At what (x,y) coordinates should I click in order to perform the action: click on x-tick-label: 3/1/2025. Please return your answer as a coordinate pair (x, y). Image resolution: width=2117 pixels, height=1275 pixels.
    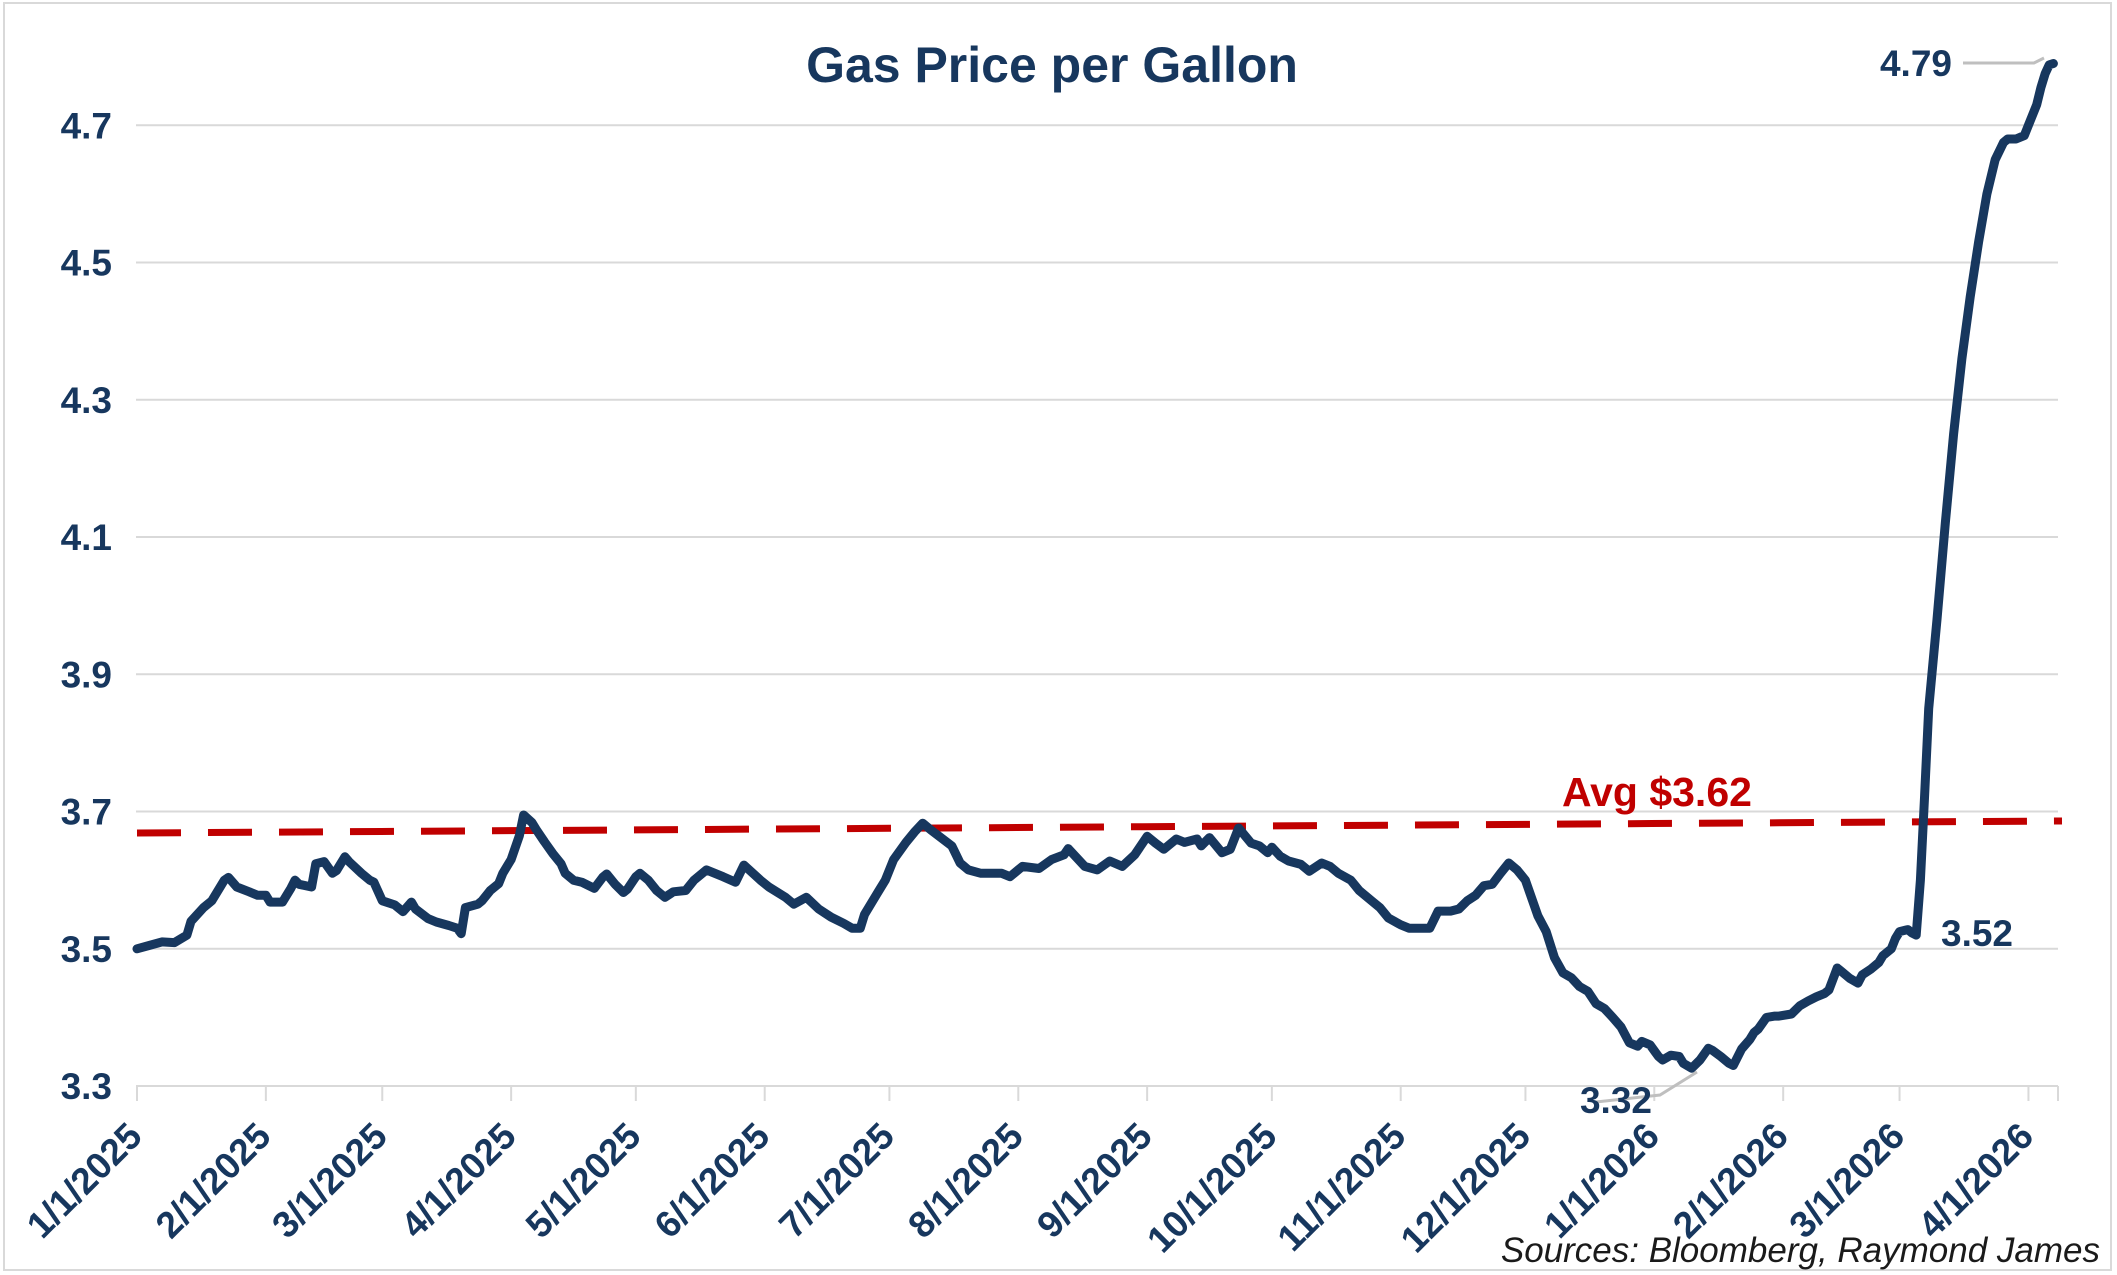
    Looking at the image, I should click on (329, 1180).